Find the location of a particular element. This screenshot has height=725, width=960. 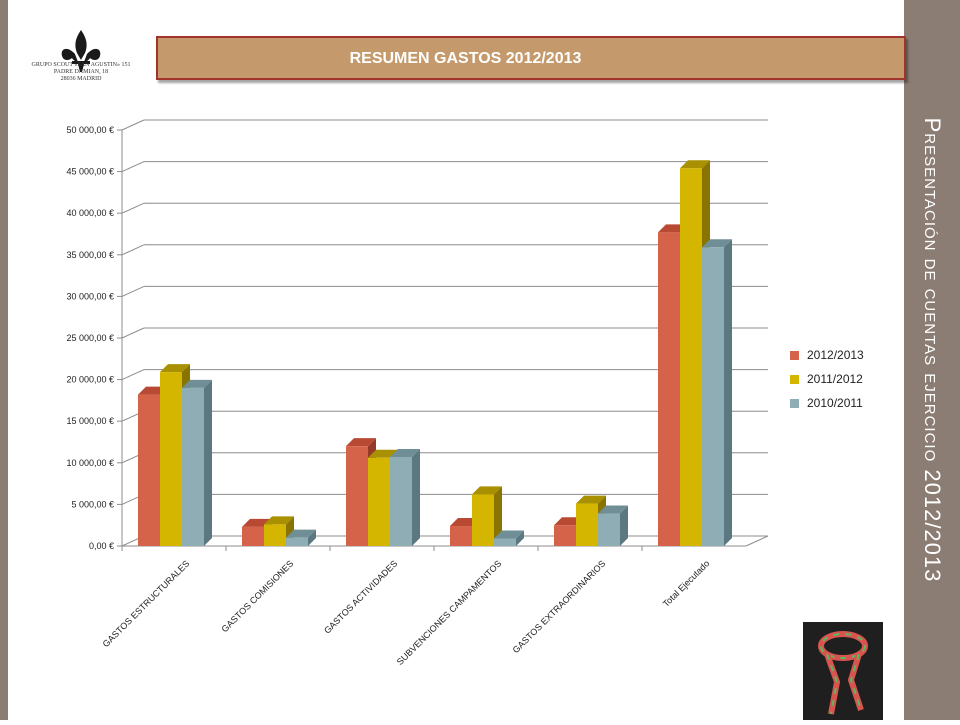

x-axis-depth is located at coordinates (757, 541).